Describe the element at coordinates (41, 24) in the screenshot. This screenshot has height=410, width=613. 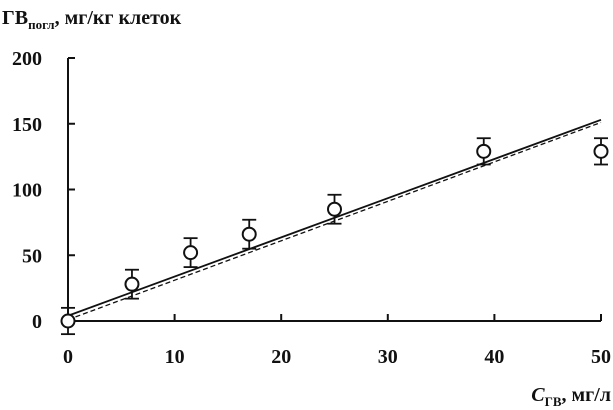
I see `y-axis-title-sub: погл` at that location.